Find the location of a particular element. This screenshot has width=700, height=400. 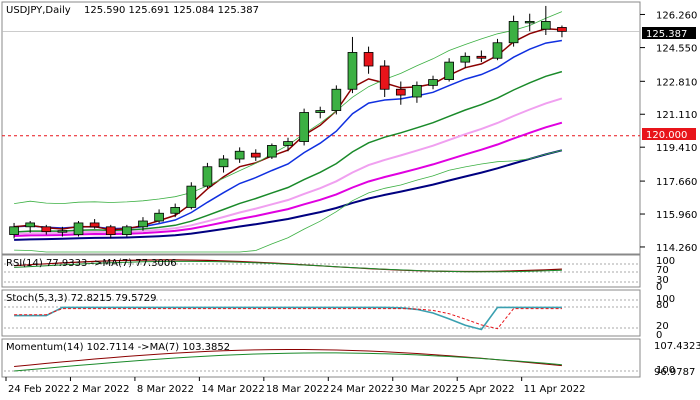

rsi-panel-frame is located at coordinates (321, 271).